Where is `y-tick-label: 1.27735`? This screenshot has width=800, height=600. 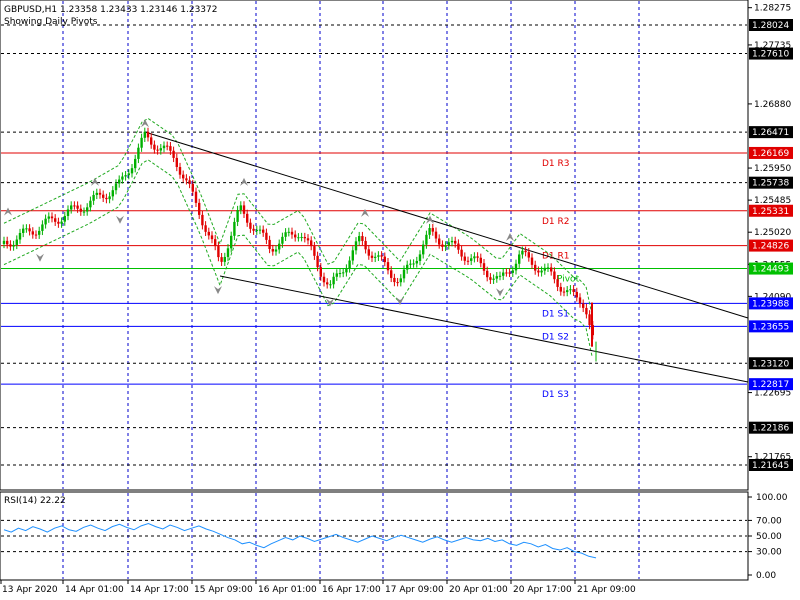 y-tick-label: 1.27735 is located at coordinates (772, 46).